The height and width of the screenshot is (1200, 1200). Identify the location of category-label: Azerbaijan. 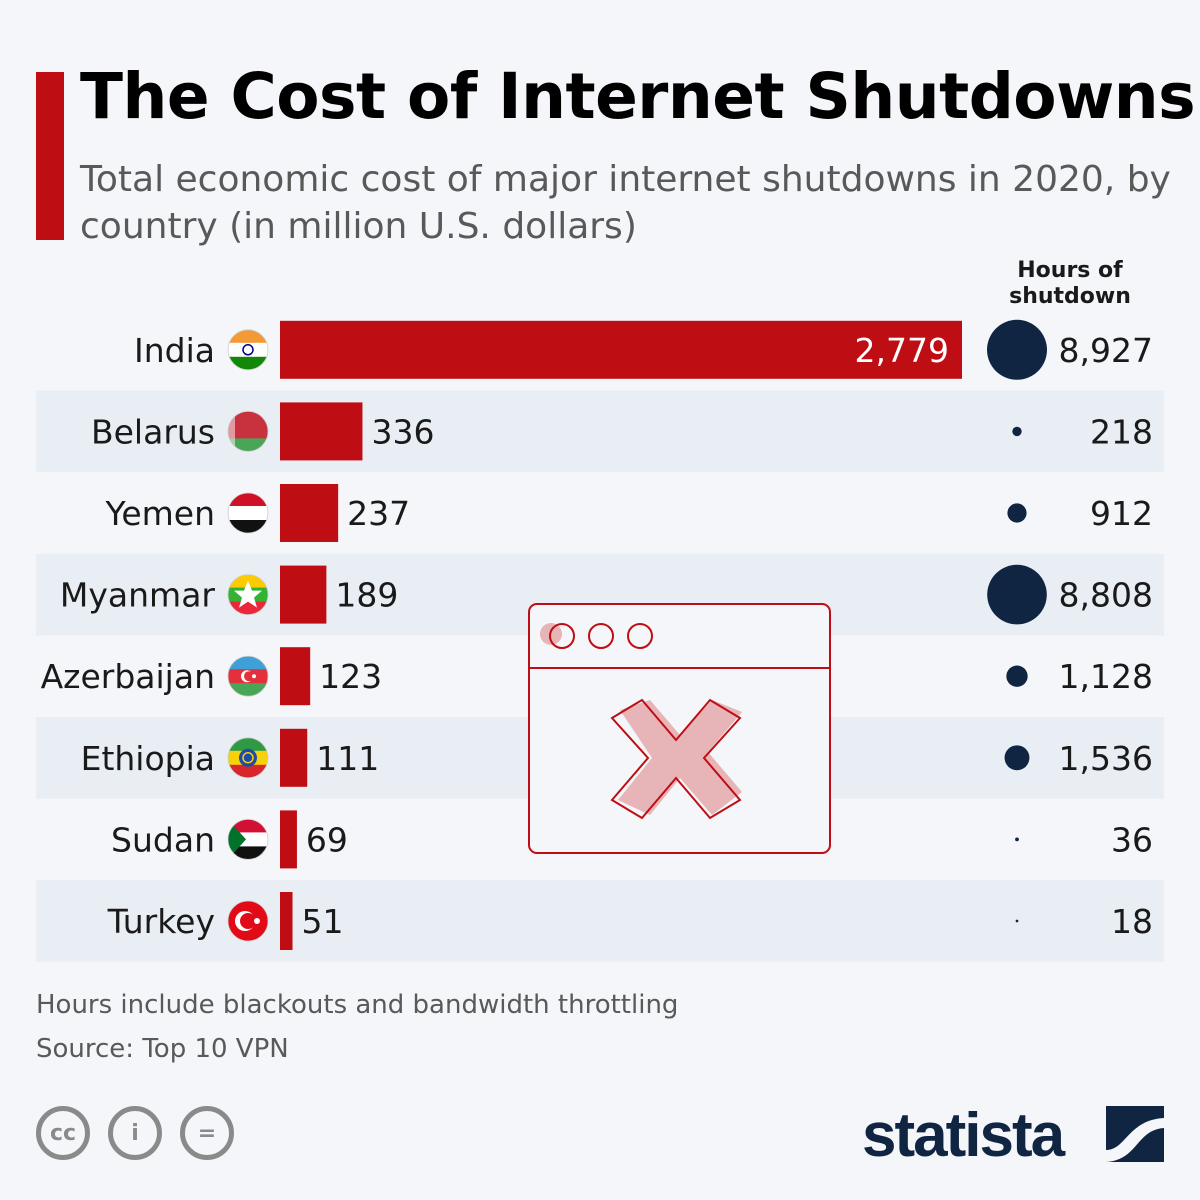
(128, 676).